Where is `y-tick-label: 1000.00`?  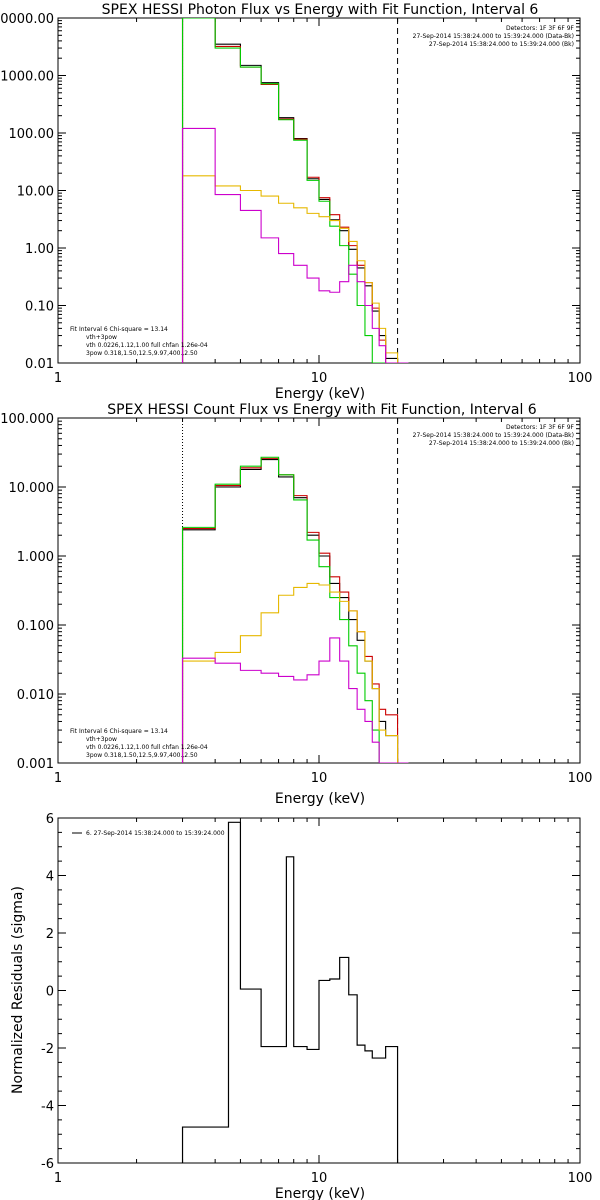
y-tick-label: 1000.00 is located at coordinates (27, 77).